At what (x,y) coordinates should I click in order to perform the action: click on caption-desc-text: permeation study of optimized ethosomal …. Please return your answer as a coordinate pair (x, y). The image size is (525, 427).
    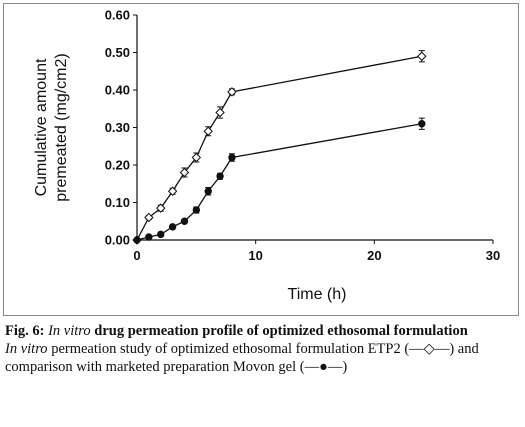
    Looking at the image, I should click on (242, 358).